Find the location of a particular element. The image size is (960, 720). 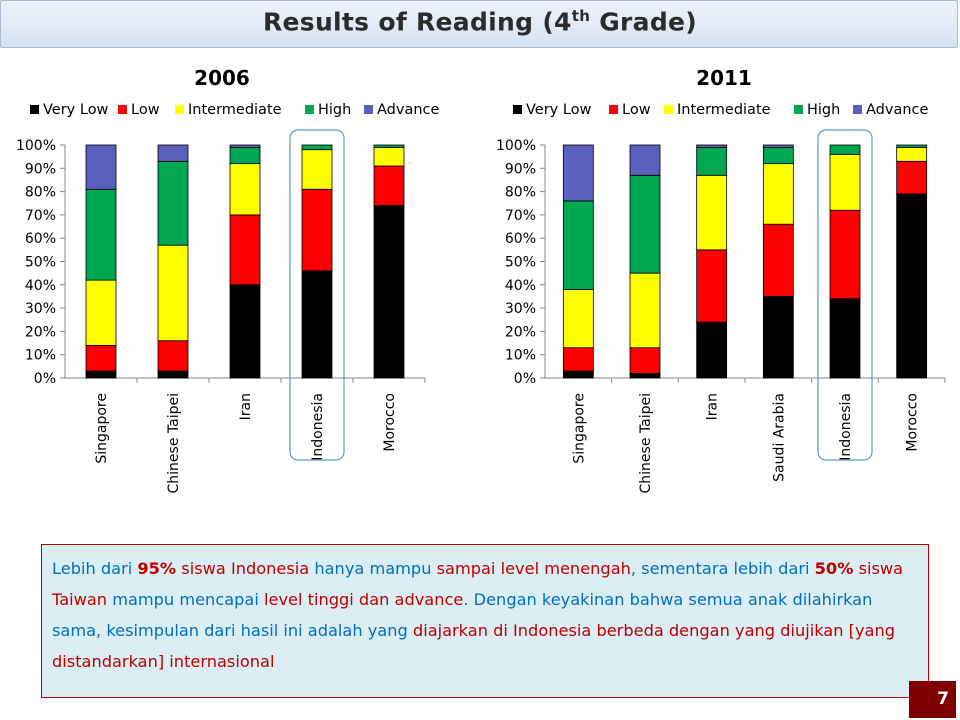

y-tick-label: 40% is located at coordinates (40, 286).